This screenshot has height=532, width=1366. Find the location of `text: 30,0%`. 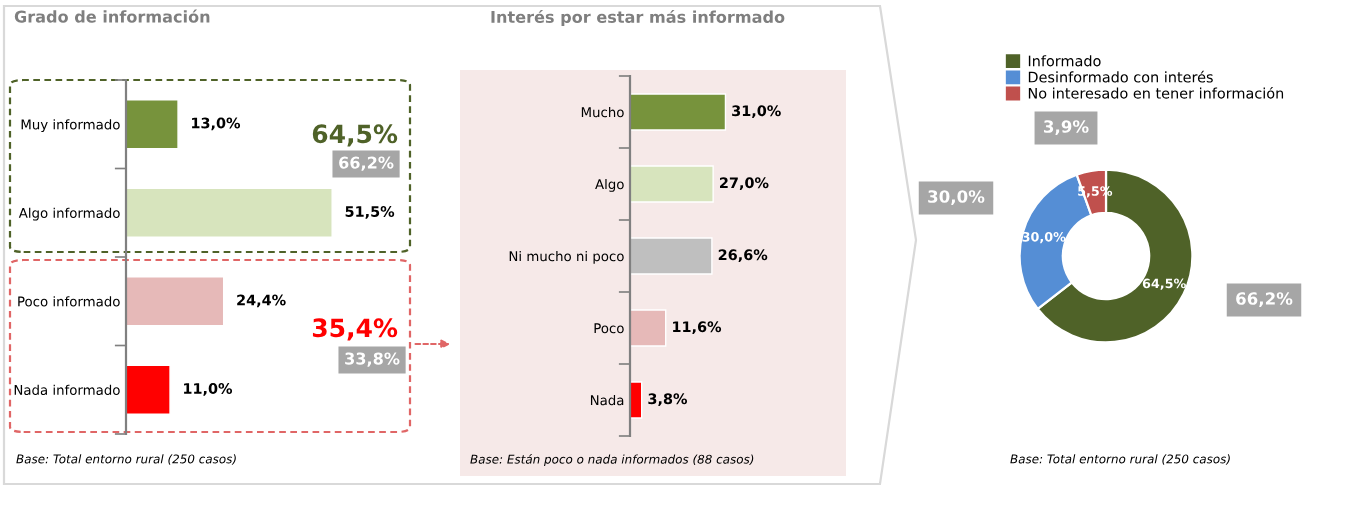

text: 30,0% is located at coordinates (956, 197).